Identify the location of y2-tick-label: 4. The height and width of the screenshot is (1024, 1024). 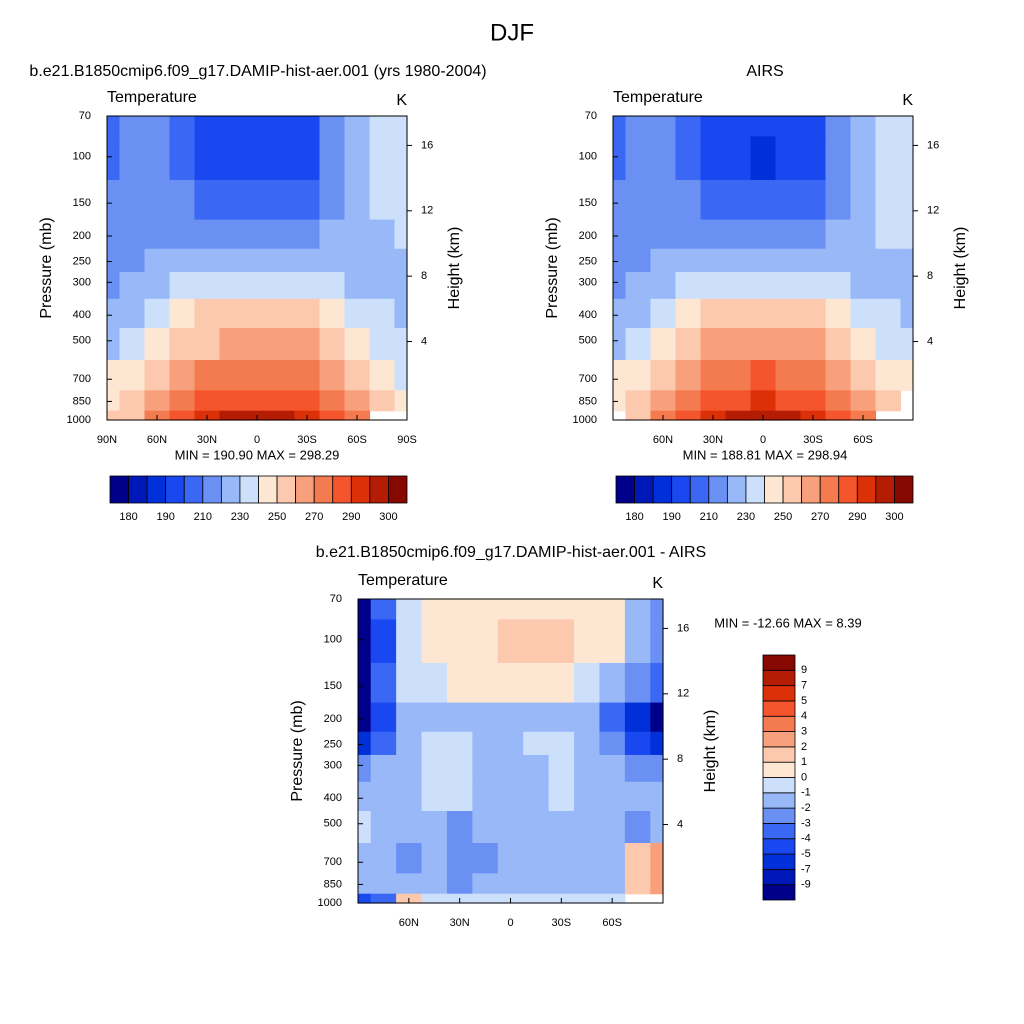
(424, 341).